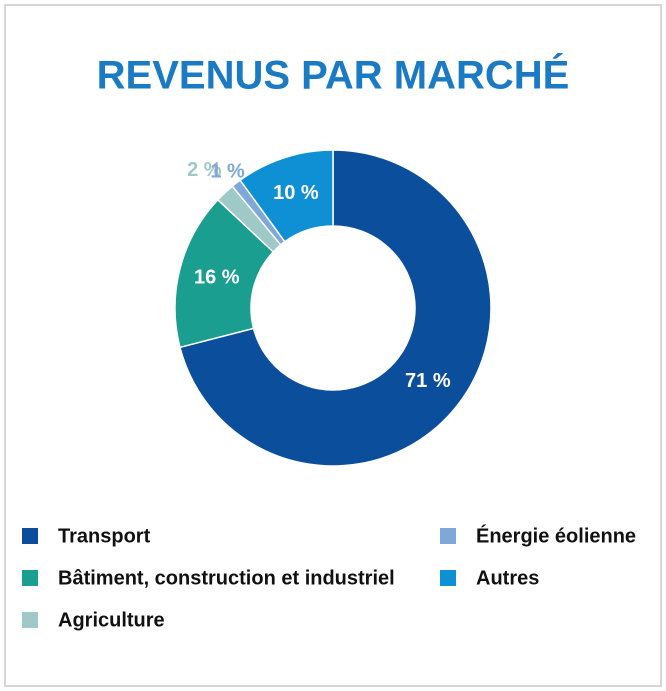  Describe the element at coordinates (204, 170) in the screenshot. I see `data-label: 2 %` at that location.